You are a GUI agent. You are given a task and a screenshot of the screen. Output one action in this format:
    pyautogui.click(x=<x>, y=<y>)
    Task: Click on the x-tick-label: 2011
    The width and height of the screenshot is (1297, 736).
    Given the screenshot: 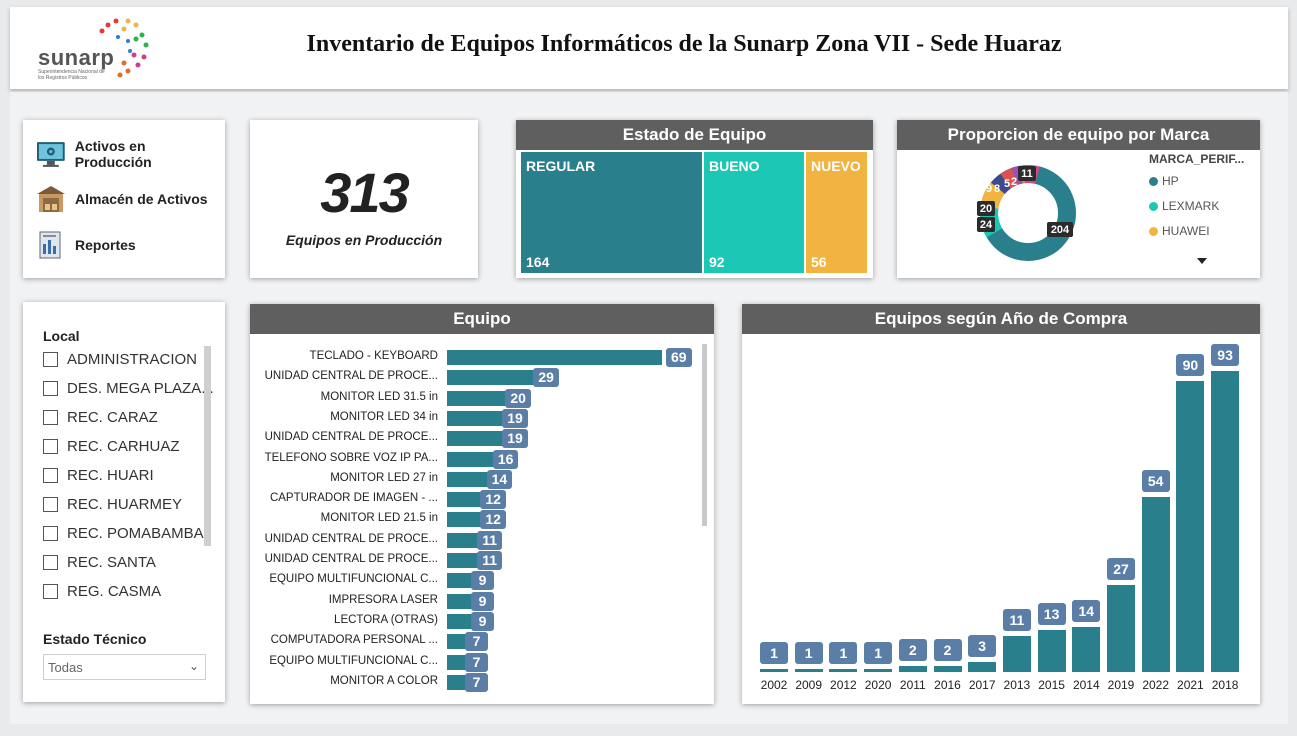 What is the action you would take?
    pyautogui.click(x=912, y=685)
    